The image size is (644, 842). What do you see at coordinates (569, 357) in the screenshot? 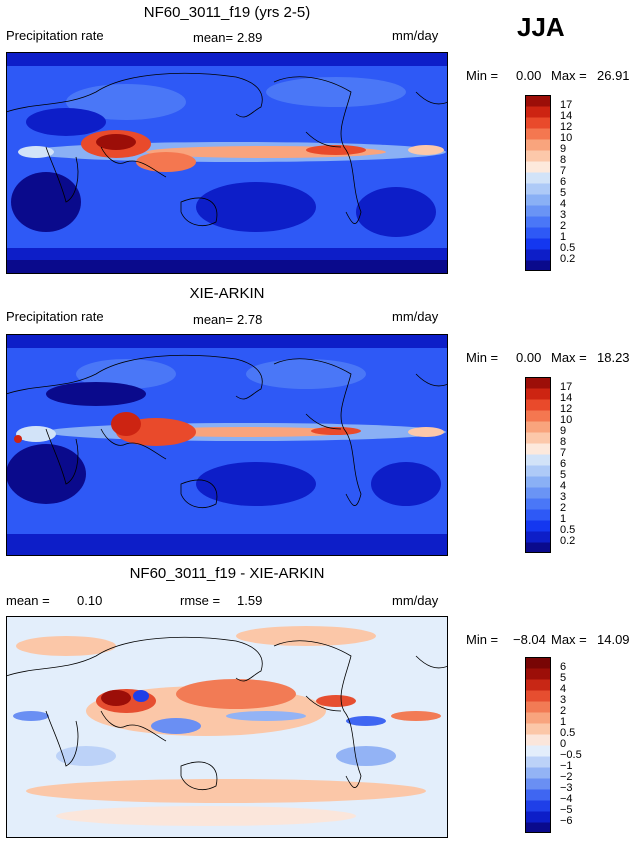
I see `panel-2-max-label: Max =` at bounding box center [569, 357].